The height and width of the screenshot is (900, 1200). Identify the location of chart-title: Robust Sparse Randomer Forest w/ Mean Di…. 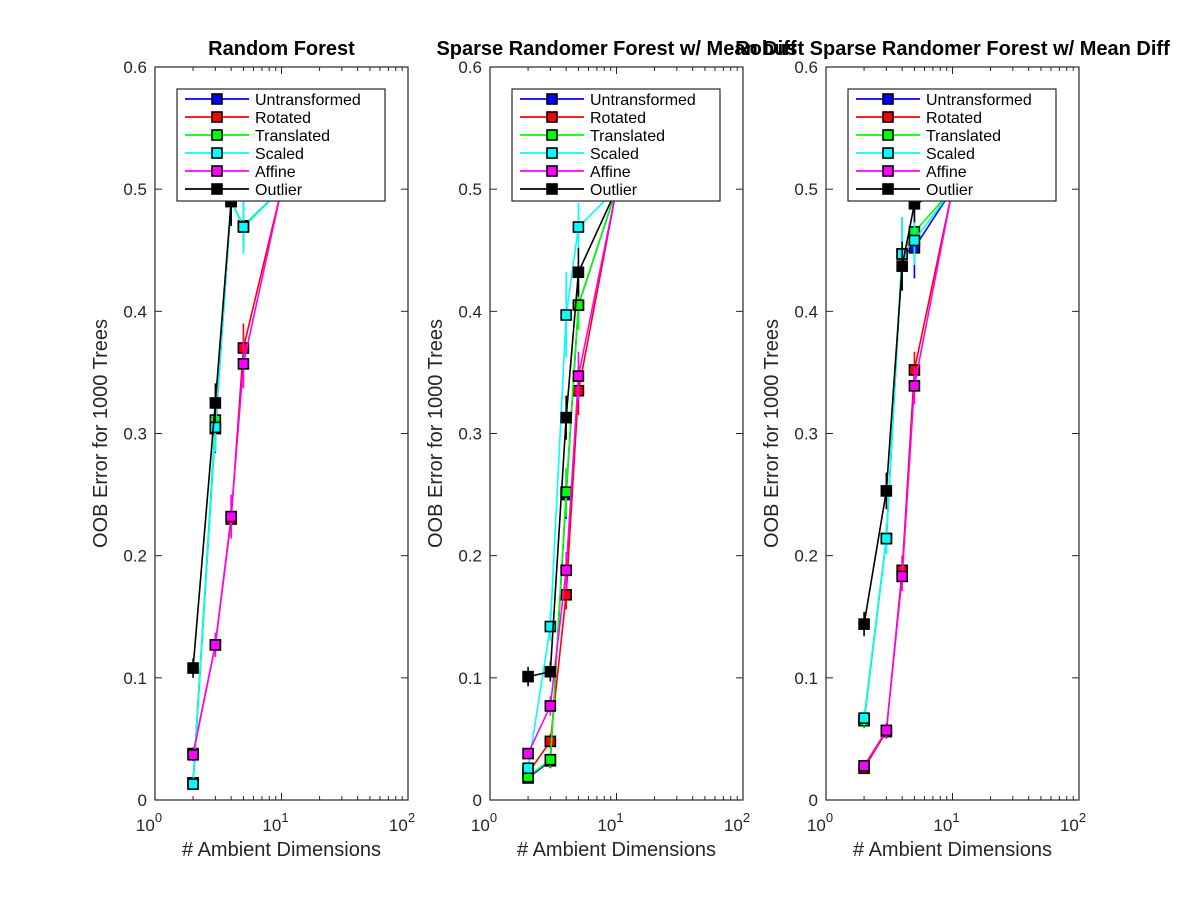
(952, 49).